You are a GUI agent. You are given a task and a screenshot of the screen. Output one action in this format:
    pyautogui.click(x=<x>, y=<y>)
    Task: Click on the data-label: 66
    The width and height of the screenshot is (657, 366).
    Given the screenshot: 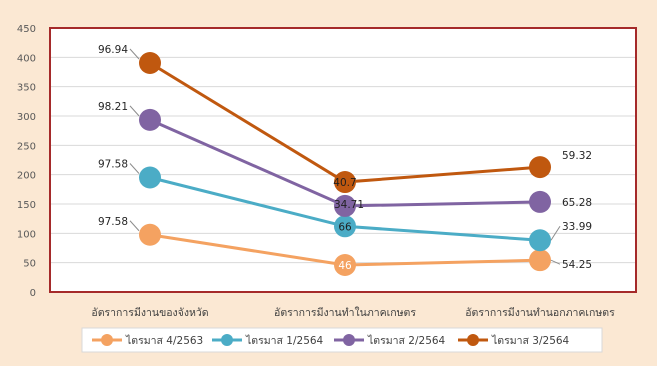 What is the action you would take?
    pyautogui.click(x=345, y=227)
    